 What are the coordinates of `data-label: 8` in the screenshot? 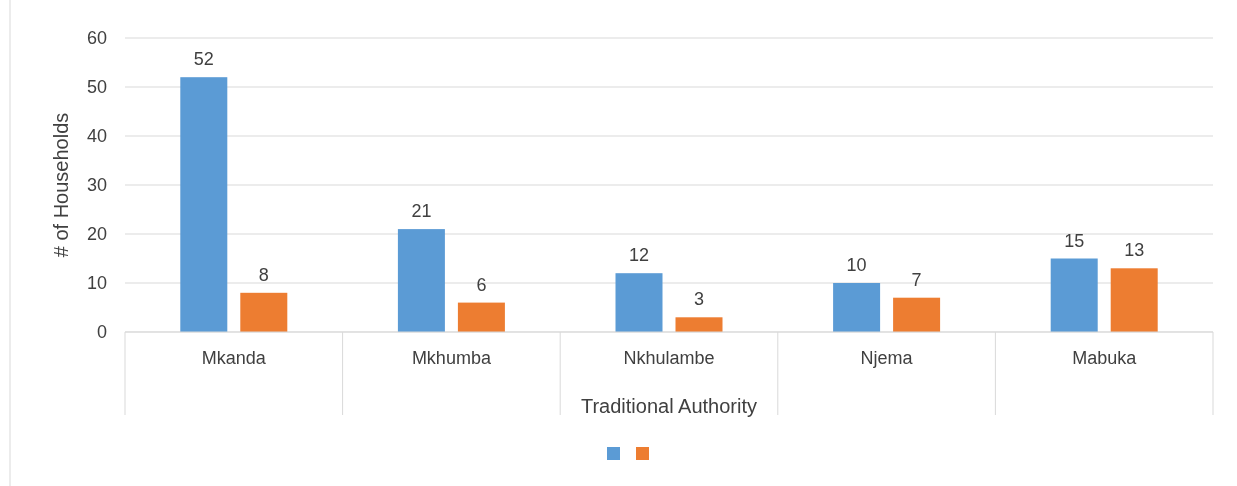 It's located at (263, 274).